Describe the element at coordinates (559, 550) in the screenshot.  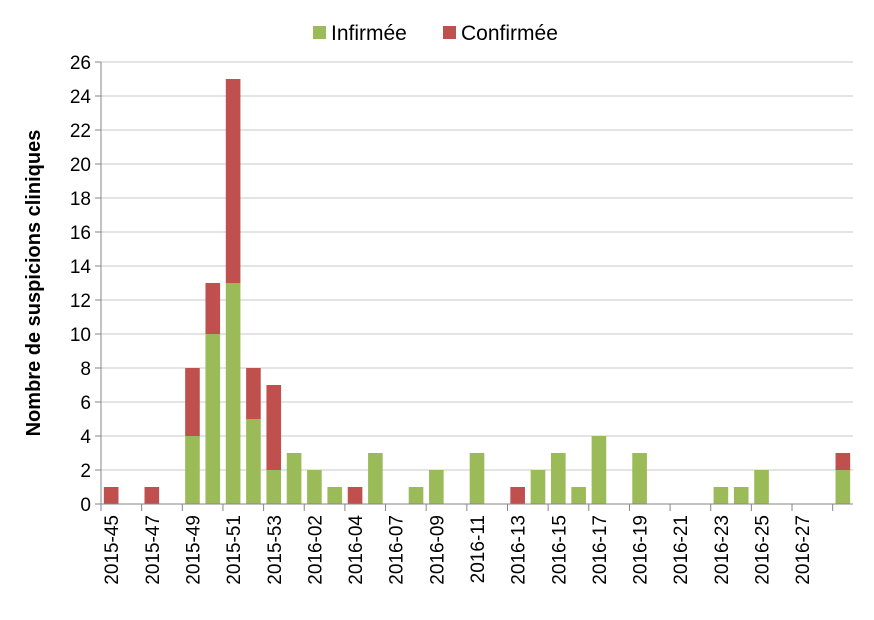
I see `x-tick-label-2016-15: 2016-15` at that location.